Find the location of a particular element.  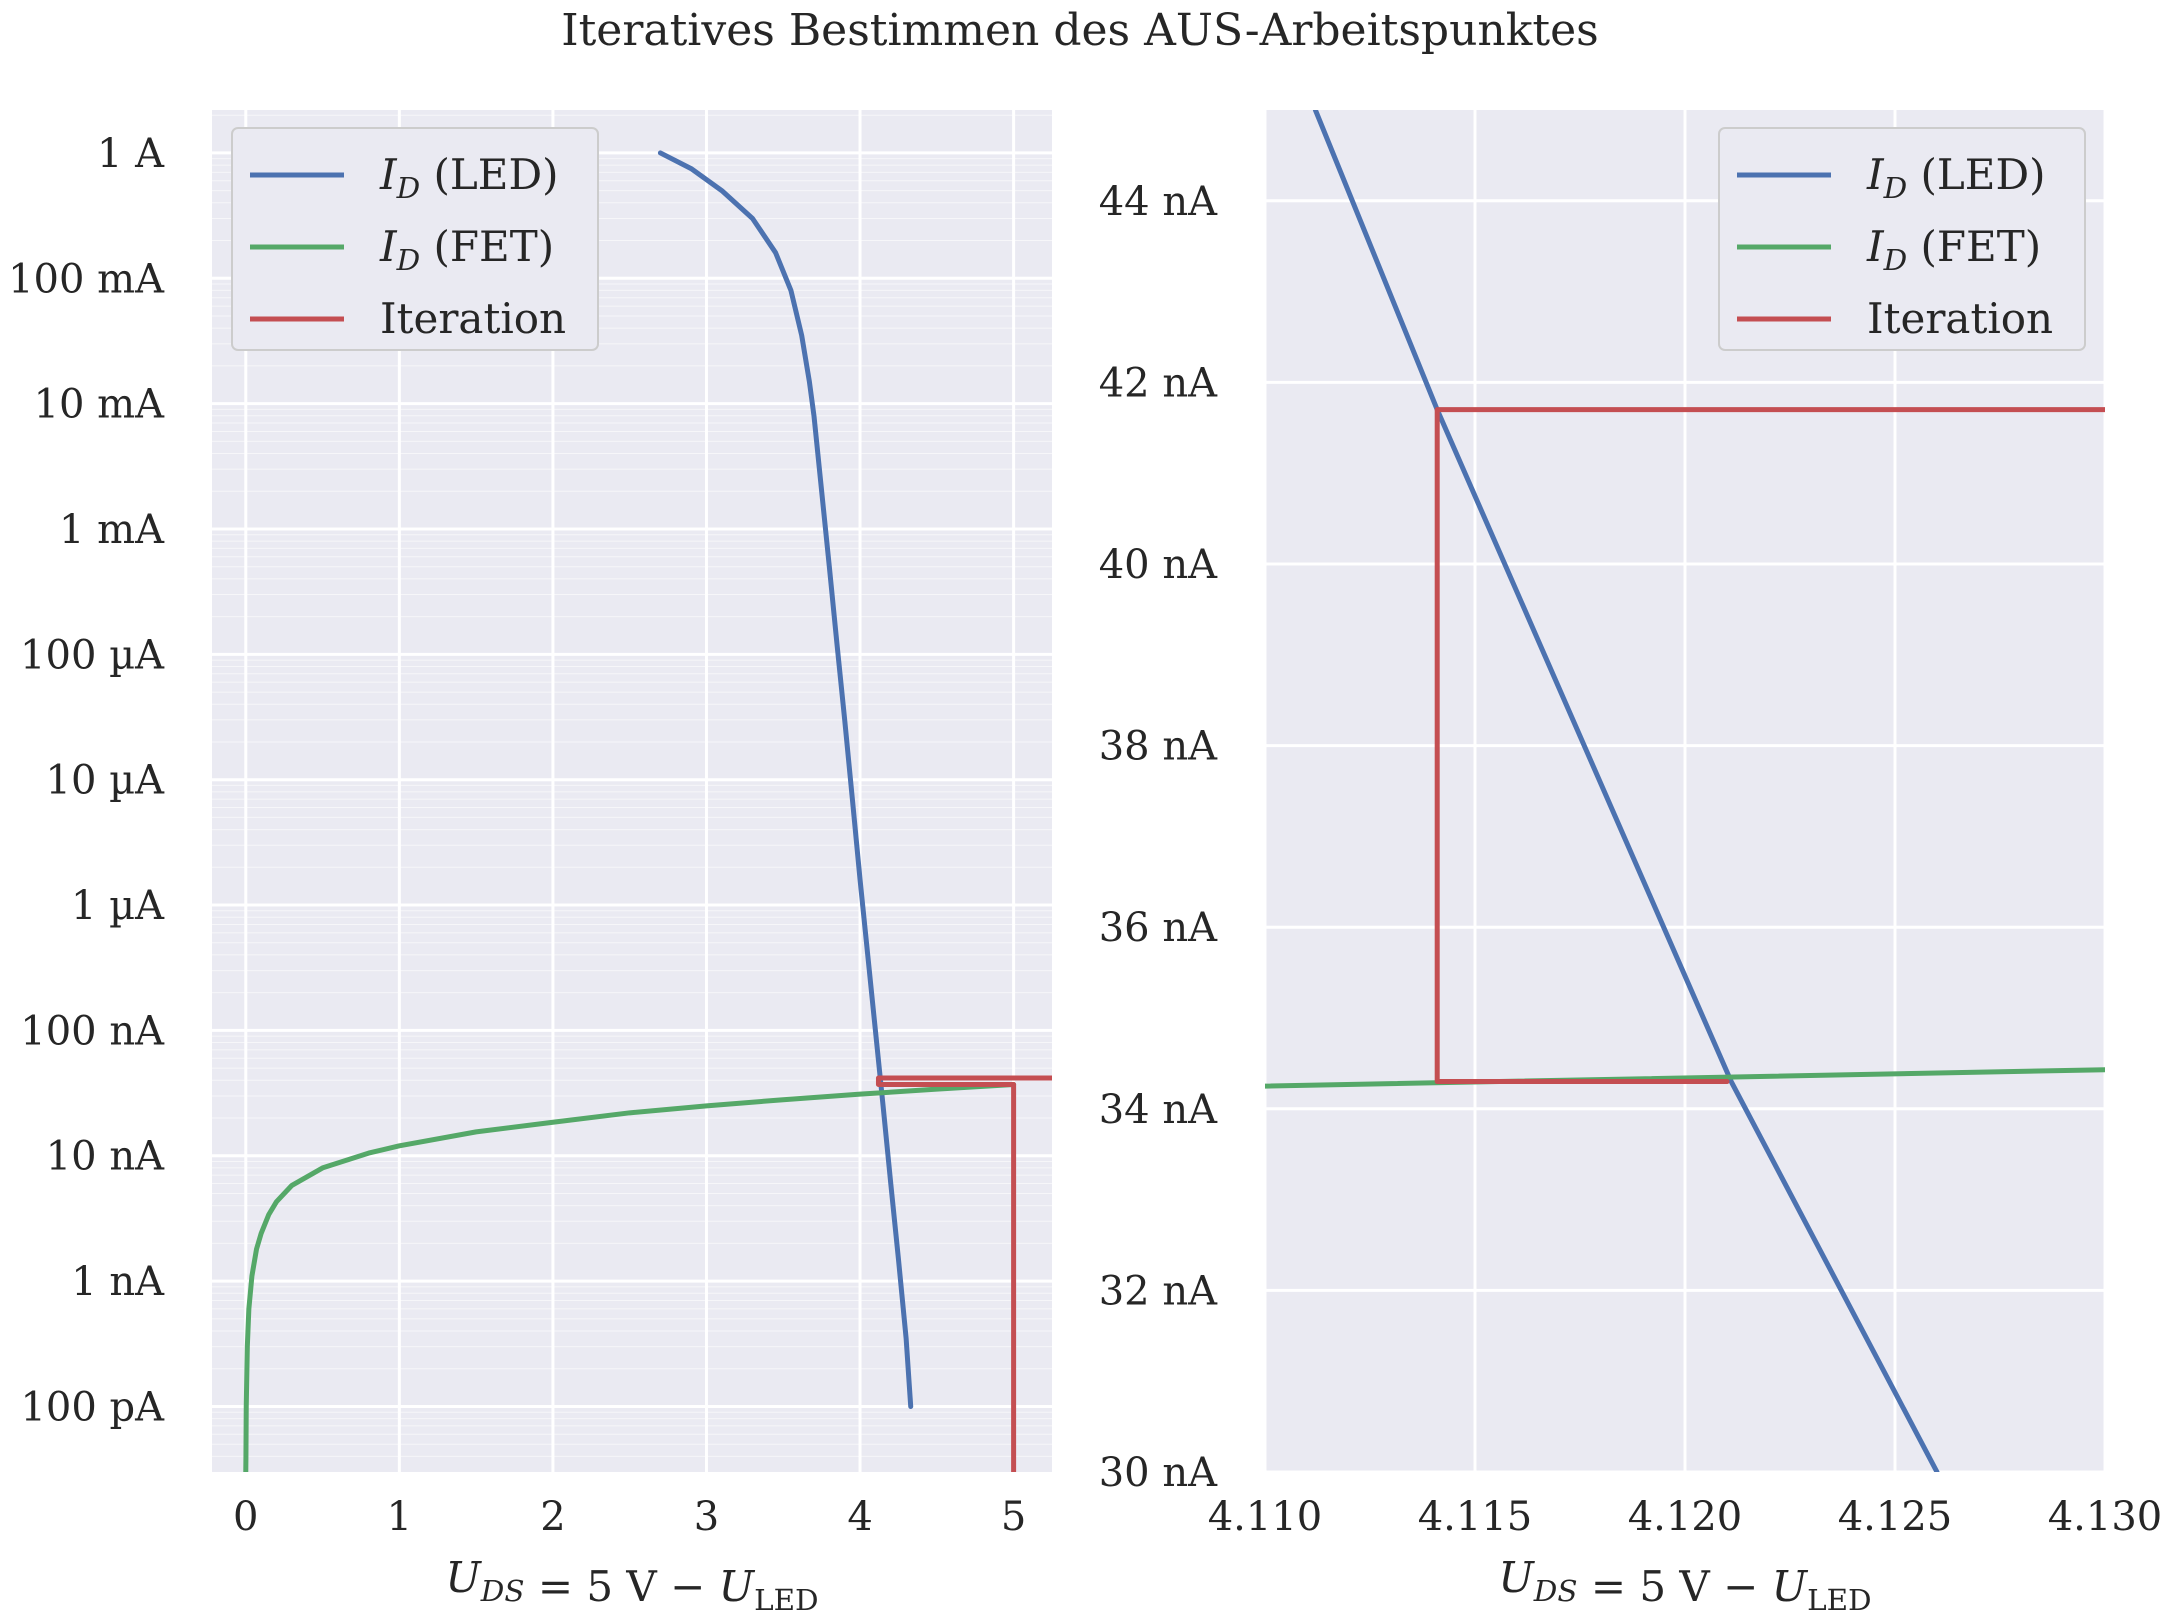

y-tick-label: 36 nA is located at coordinates (1158, 928).